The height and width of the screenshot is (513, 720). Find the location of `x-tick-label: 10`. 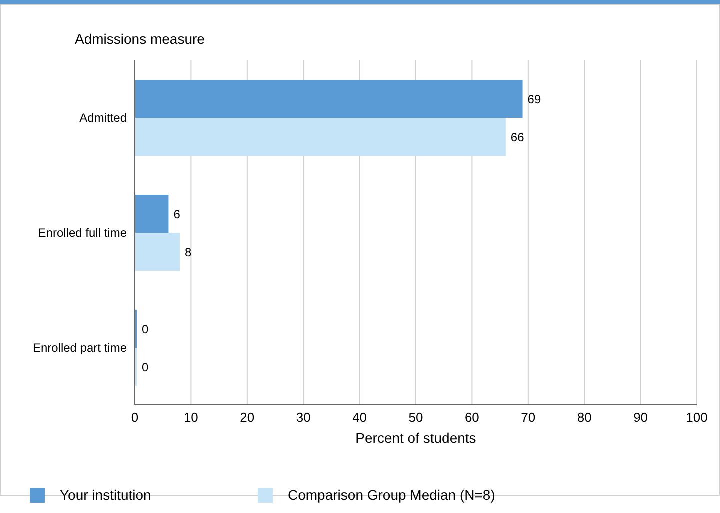

x-tick-label: 10 is located at coordinates (191, 418).